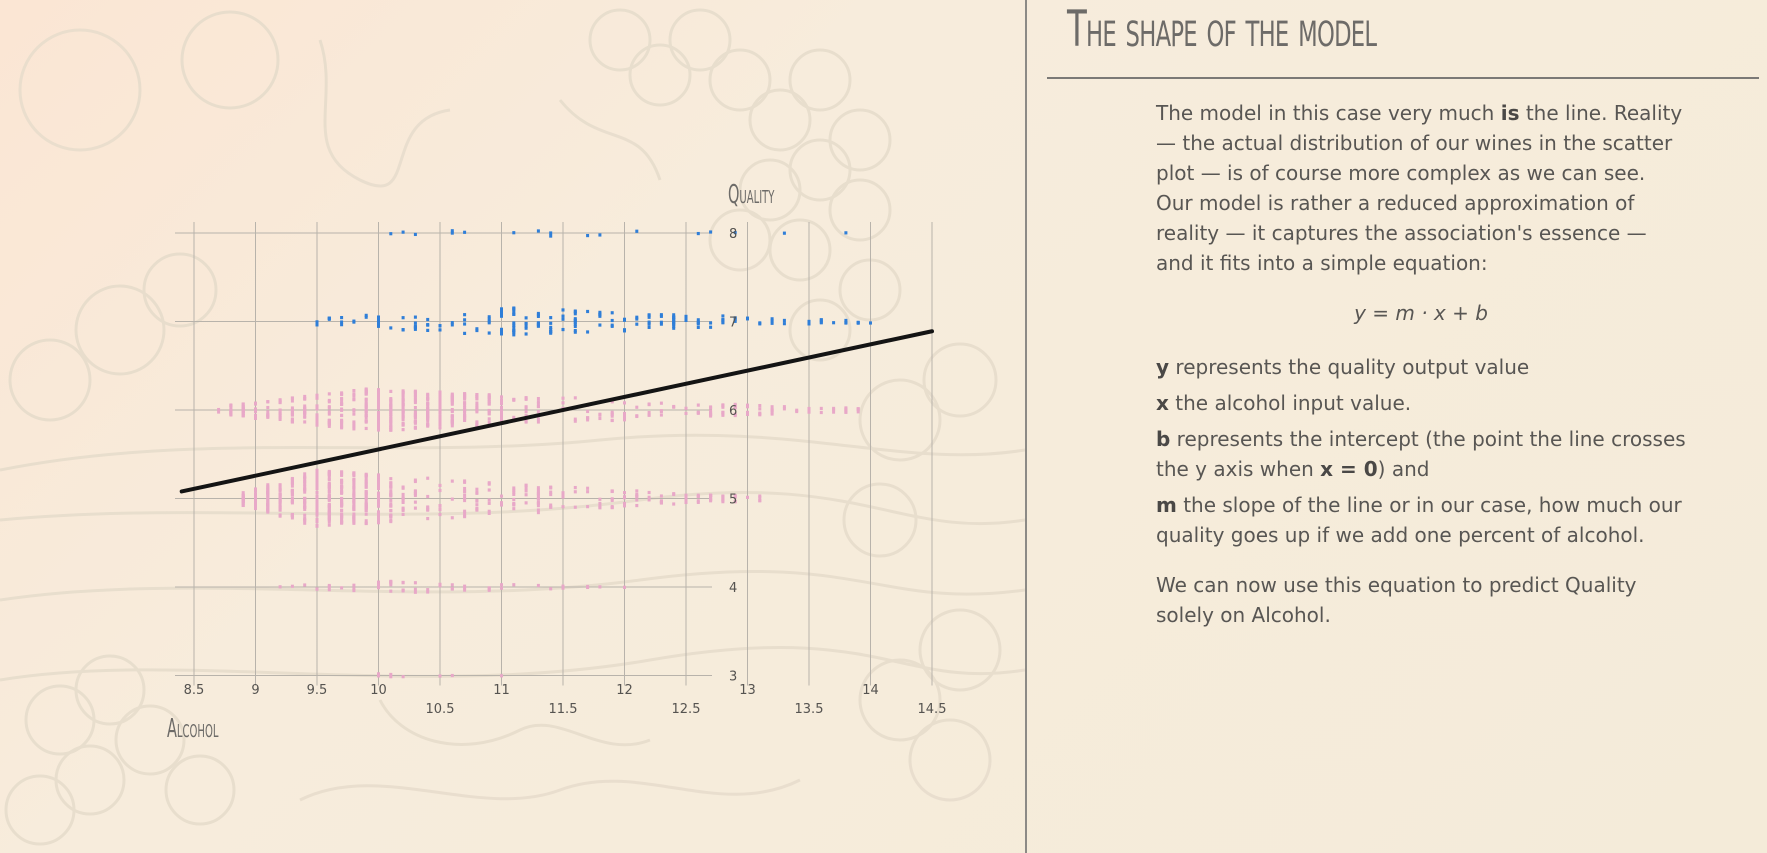 Image resolution: width=1767 pixels, height=853 pixels. Describe the element at coordinates (193, 729) in the screenshot. I see `x-axis-title: Alcohol` at that location.